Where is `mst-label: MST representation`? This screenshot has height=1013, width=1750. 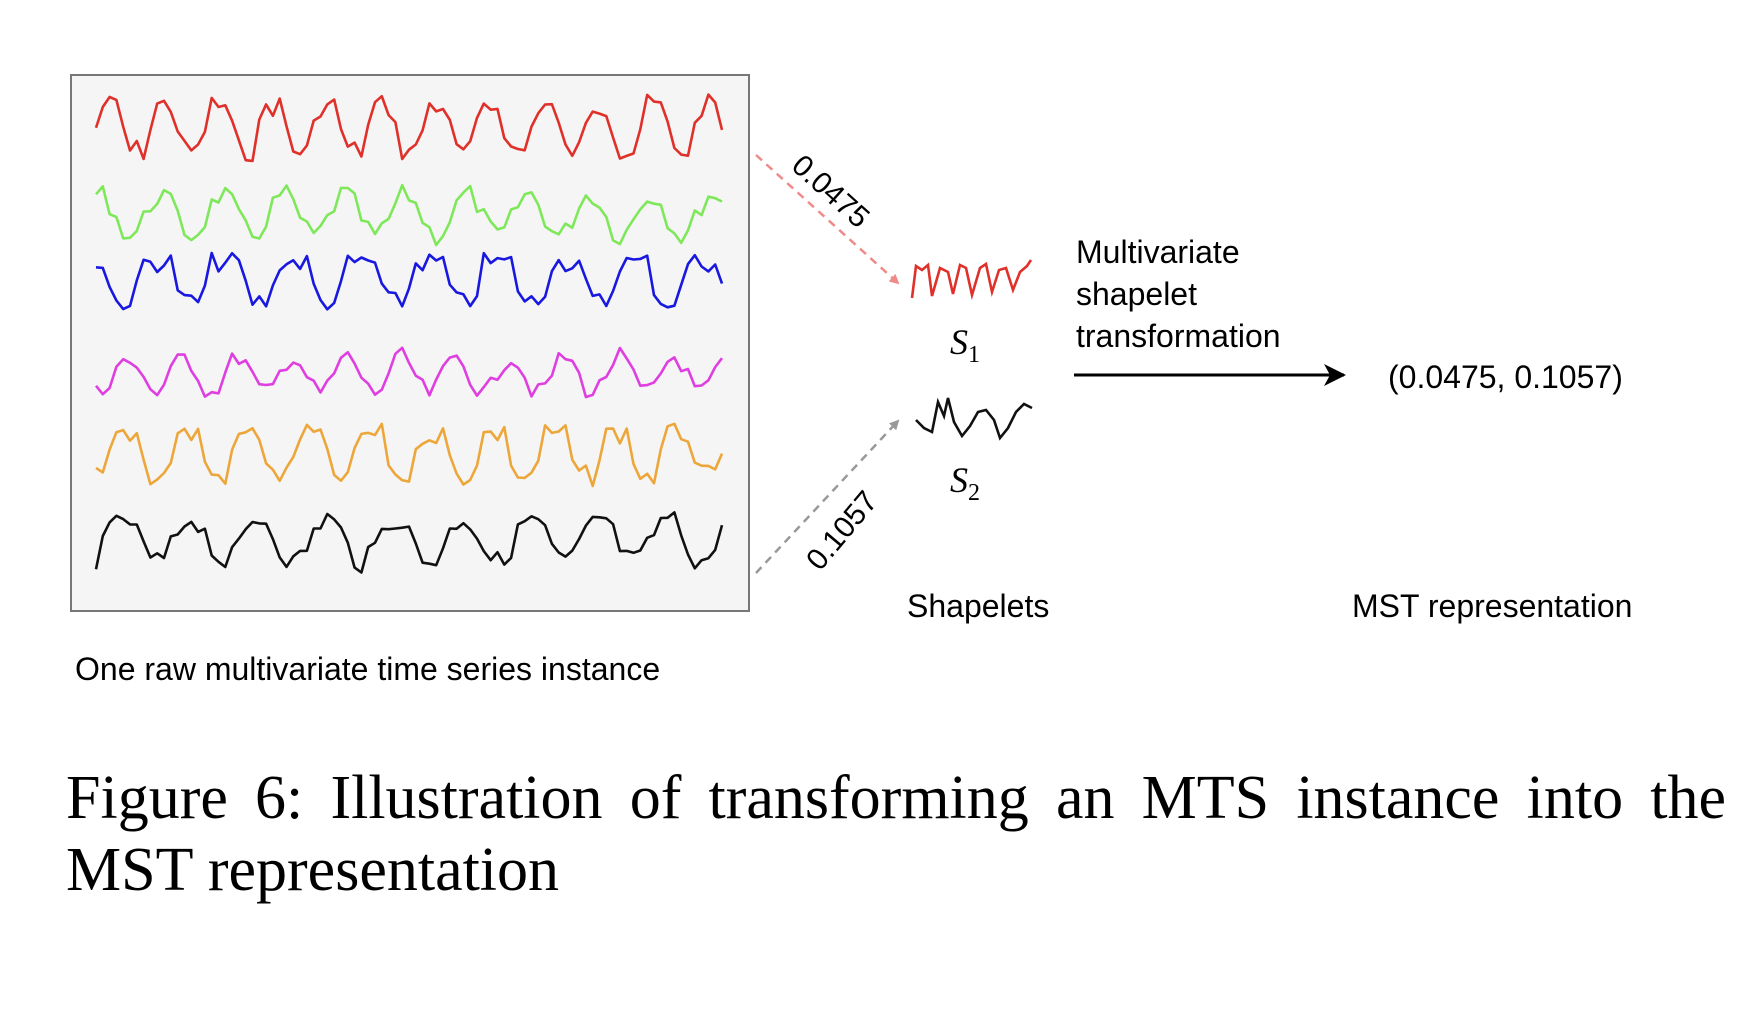 mst-label: MST representation is located at coordinates (1492, 606).